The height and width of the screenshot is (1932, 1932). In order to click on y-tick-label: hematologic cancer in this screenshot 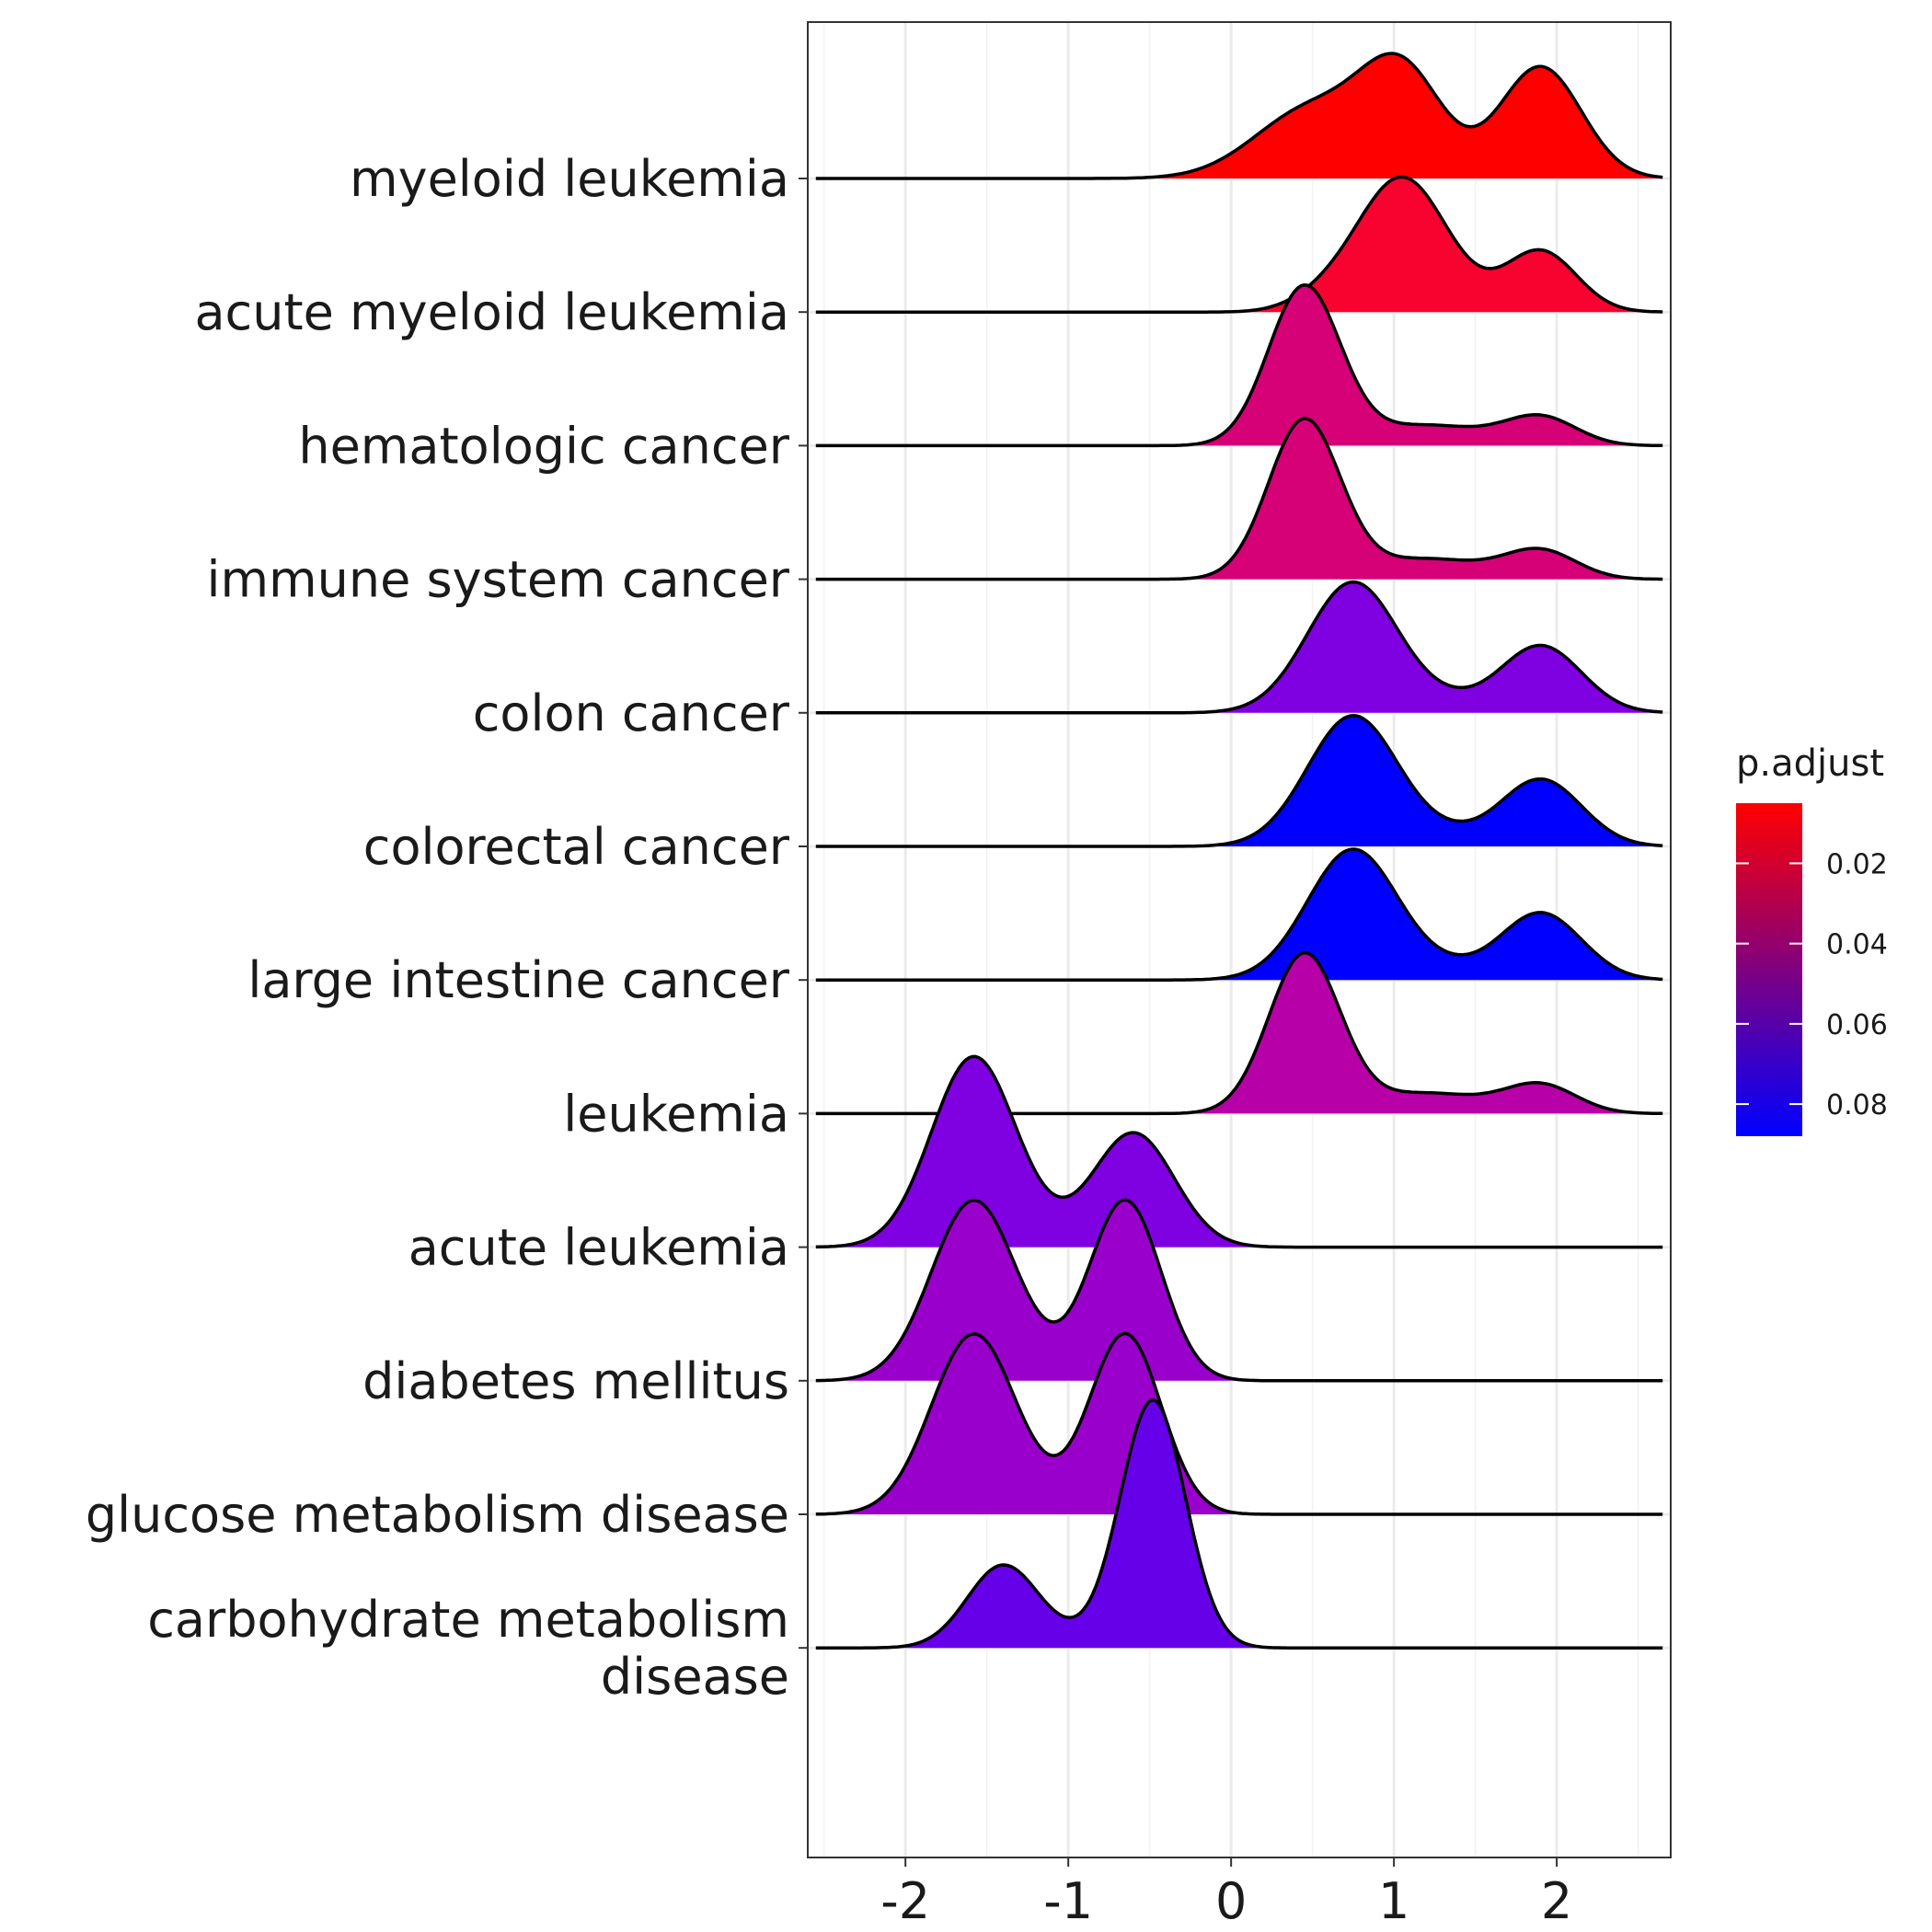, I will do `click(543, 446)`.